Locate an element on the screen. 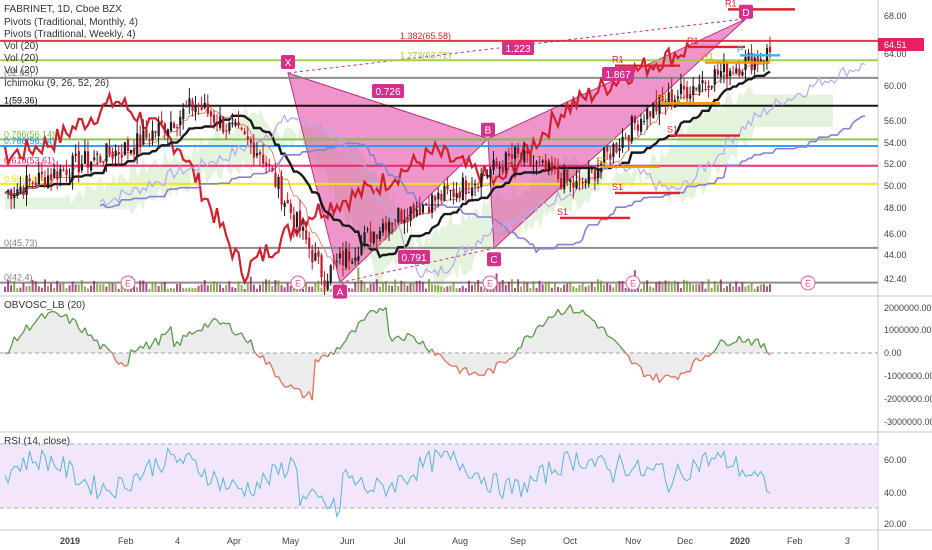  point-b-label: B is located at coordinates (488, 131).